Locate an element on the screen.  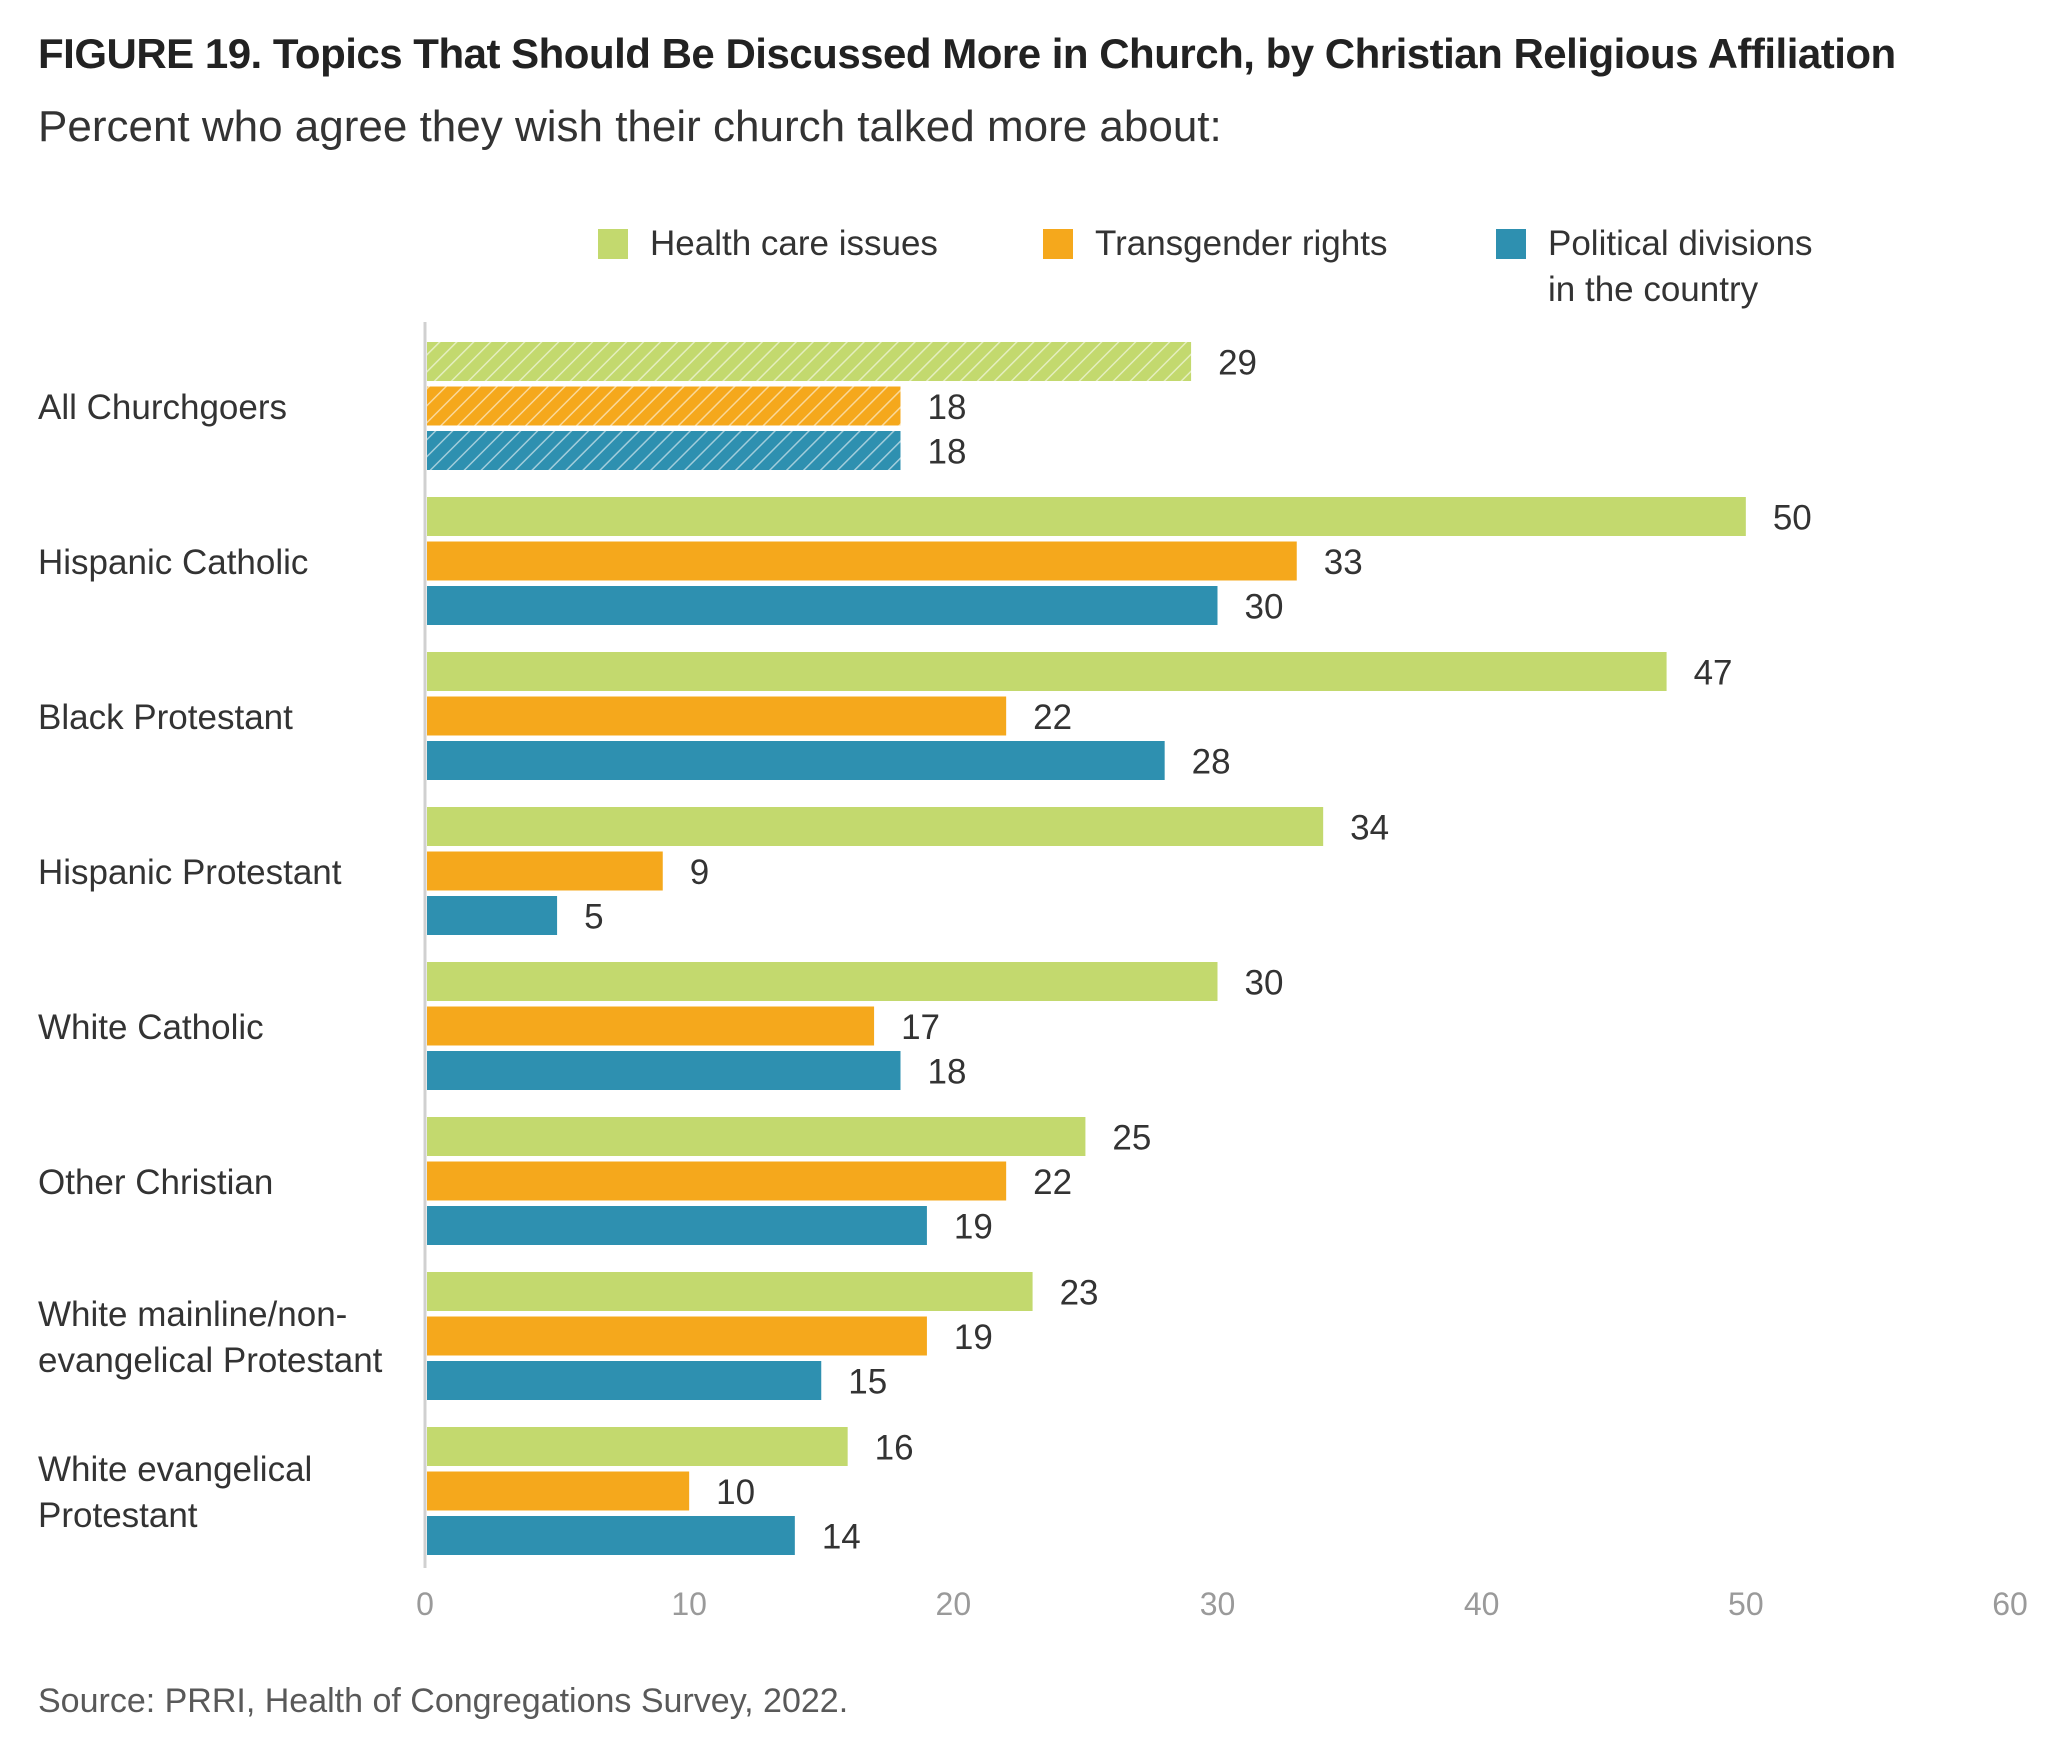
value-label-3-1: 9 is located at coordinates (699, 872).